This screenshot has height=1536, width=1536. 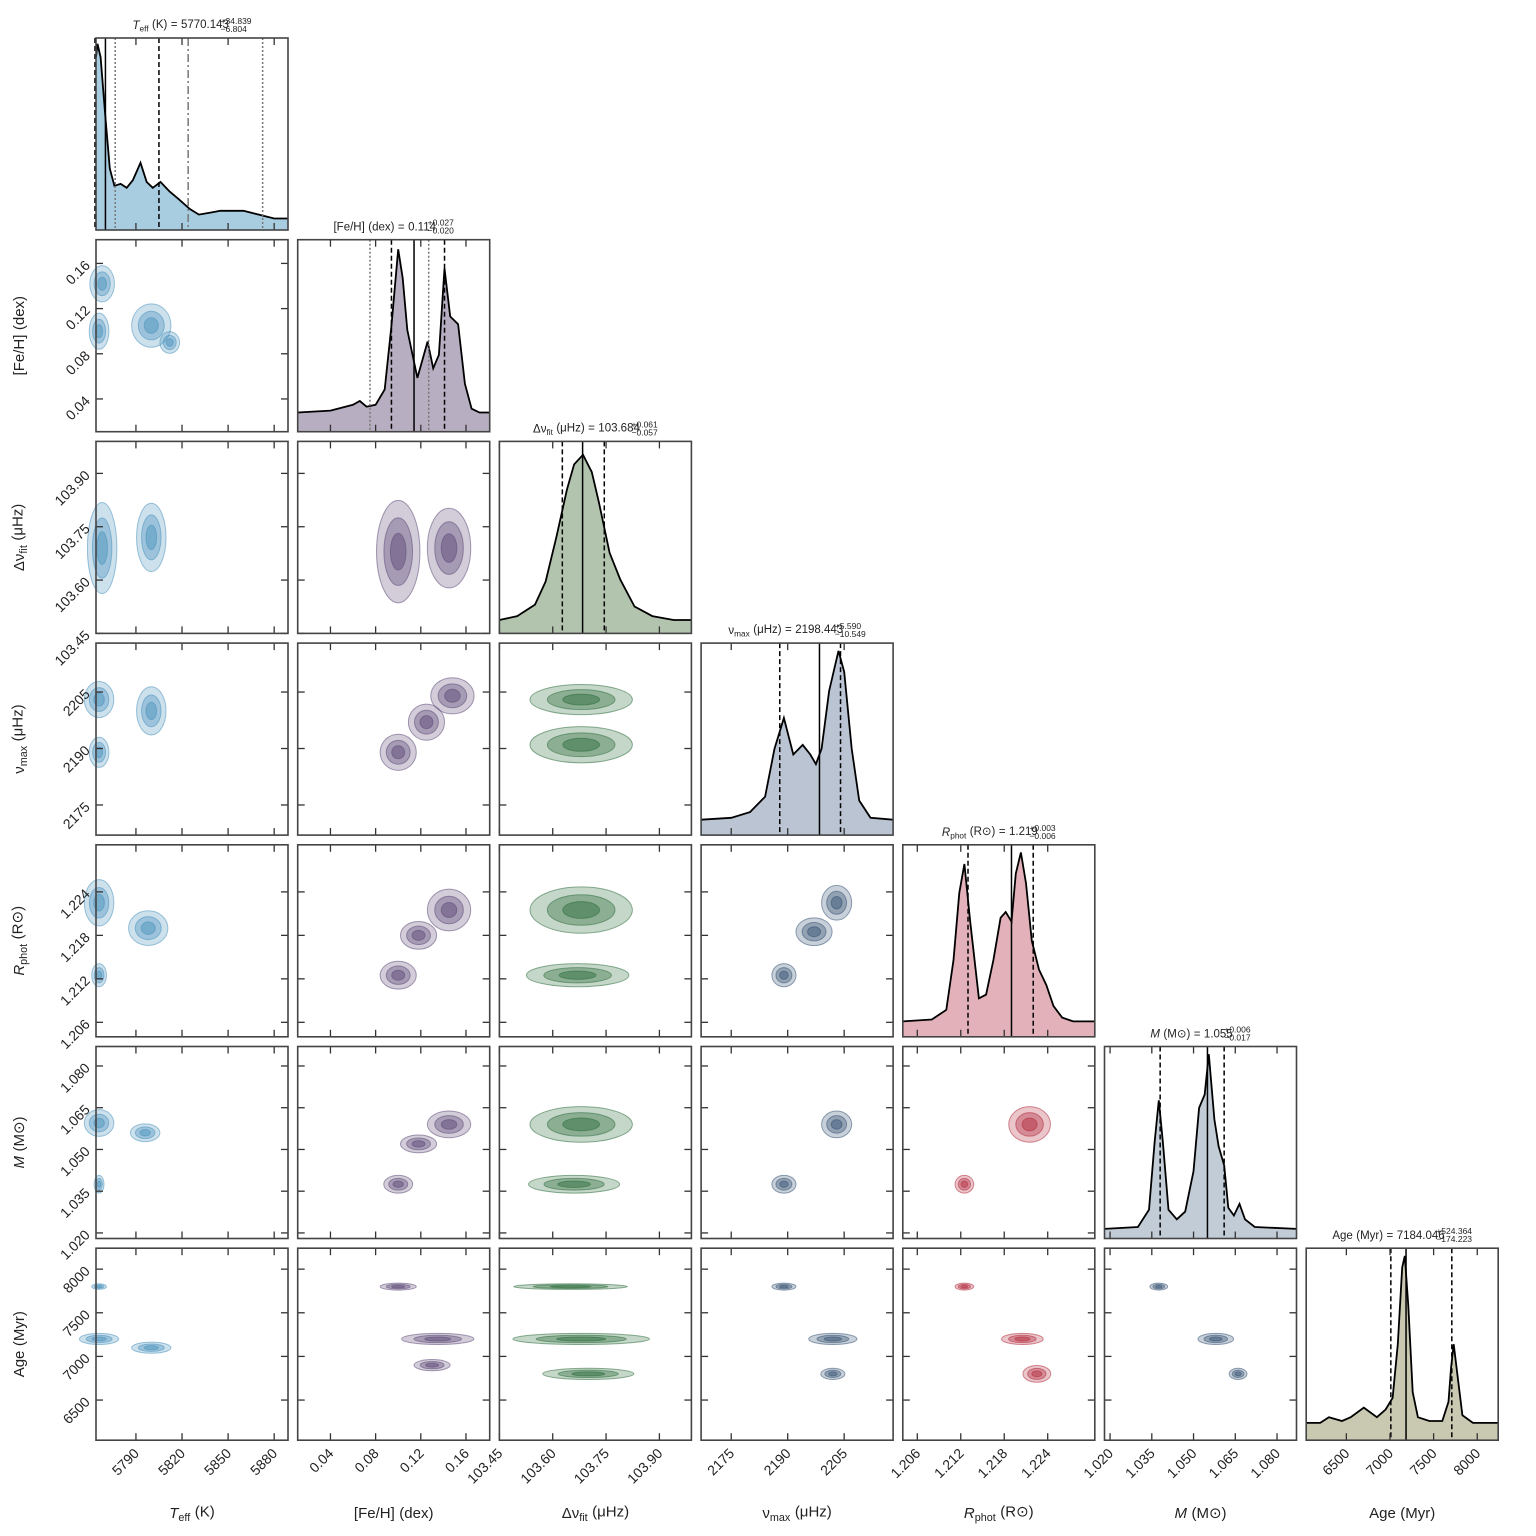 What do you see at coordinates (20, 941) in the screenshot?
I see `y-axis-label: Rphot (R⊙)` at bounding box center [20, 941].